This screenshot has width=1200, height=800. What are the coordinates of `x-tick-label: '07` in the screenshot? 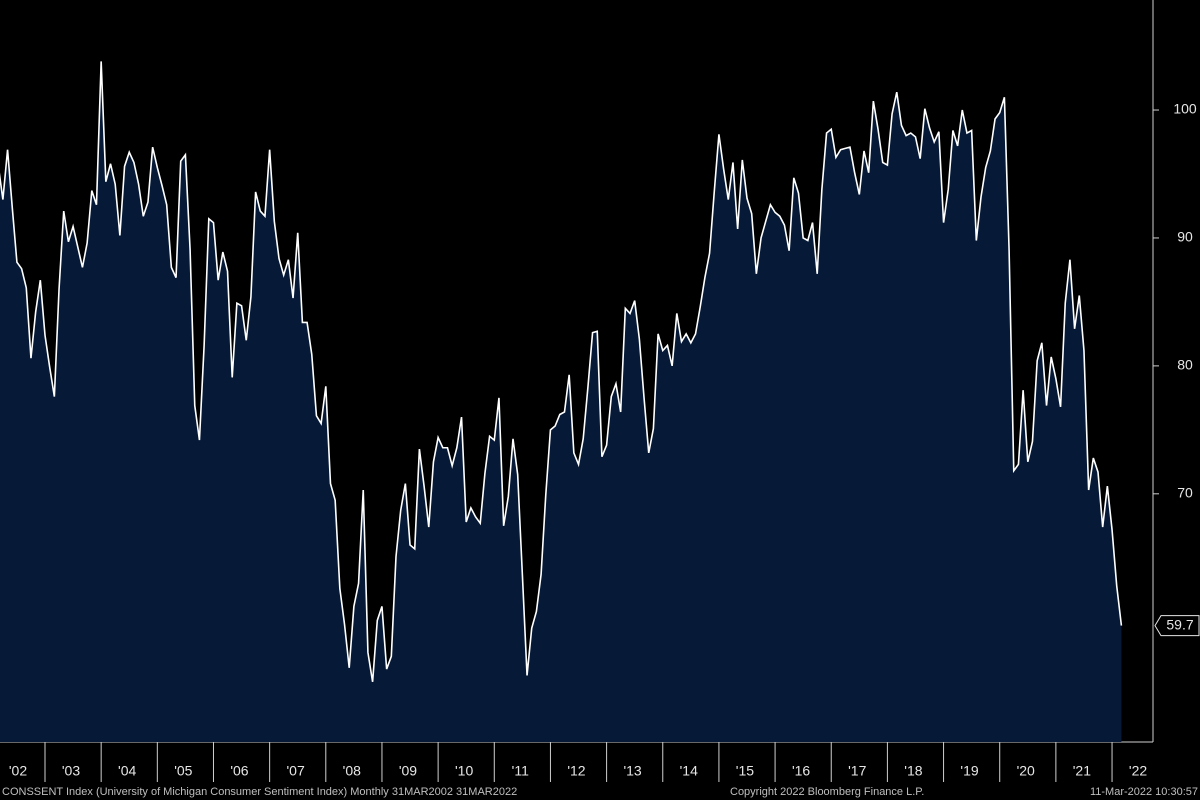 It's located at (296, 771).